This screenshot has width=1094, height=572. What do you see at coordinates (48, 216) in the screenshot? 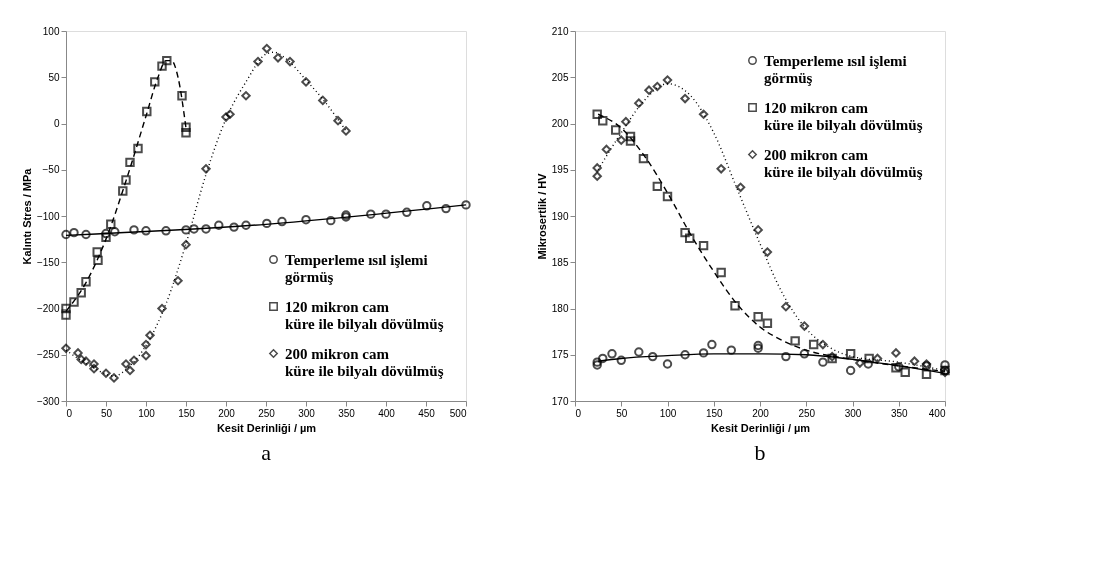
I see `y-tick-label: −100` at bounding box center [48, 216].